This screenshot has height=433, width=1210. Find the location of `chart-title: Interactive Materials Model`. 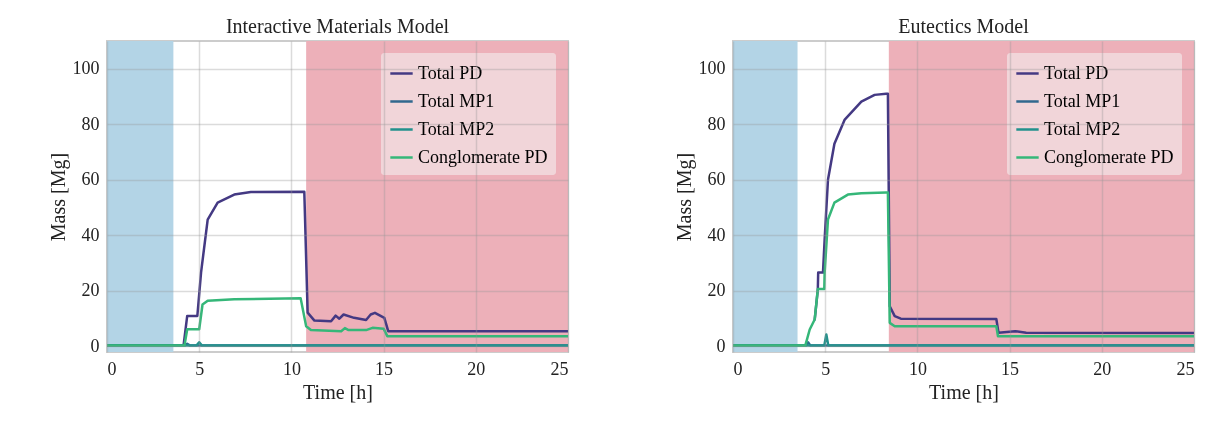

chart-title: Interactive Materials Model is located at coordinates (337, 26).